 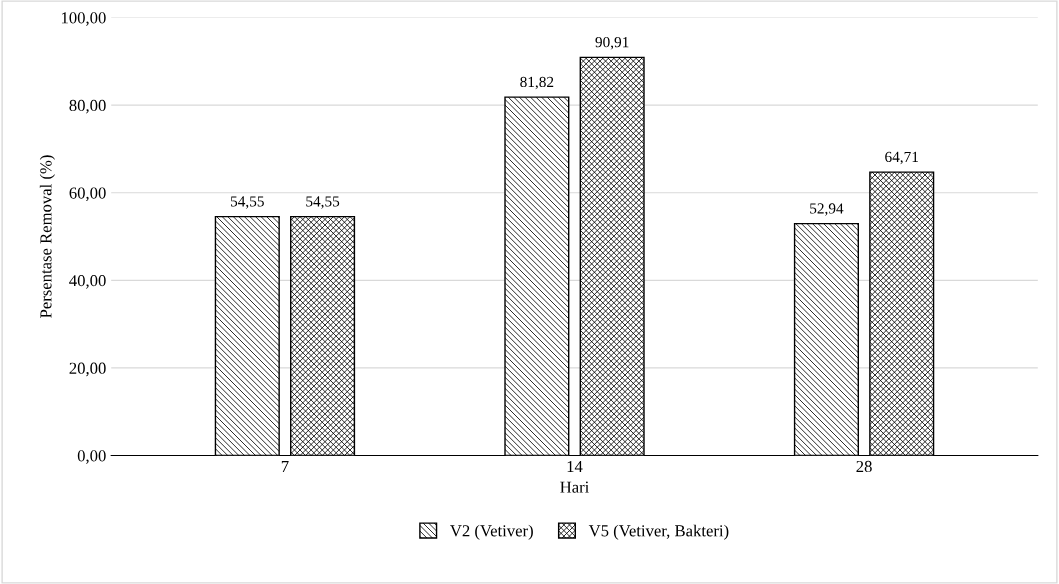 I want to click on x-tick-label: 7, so click(x=285, y=466).